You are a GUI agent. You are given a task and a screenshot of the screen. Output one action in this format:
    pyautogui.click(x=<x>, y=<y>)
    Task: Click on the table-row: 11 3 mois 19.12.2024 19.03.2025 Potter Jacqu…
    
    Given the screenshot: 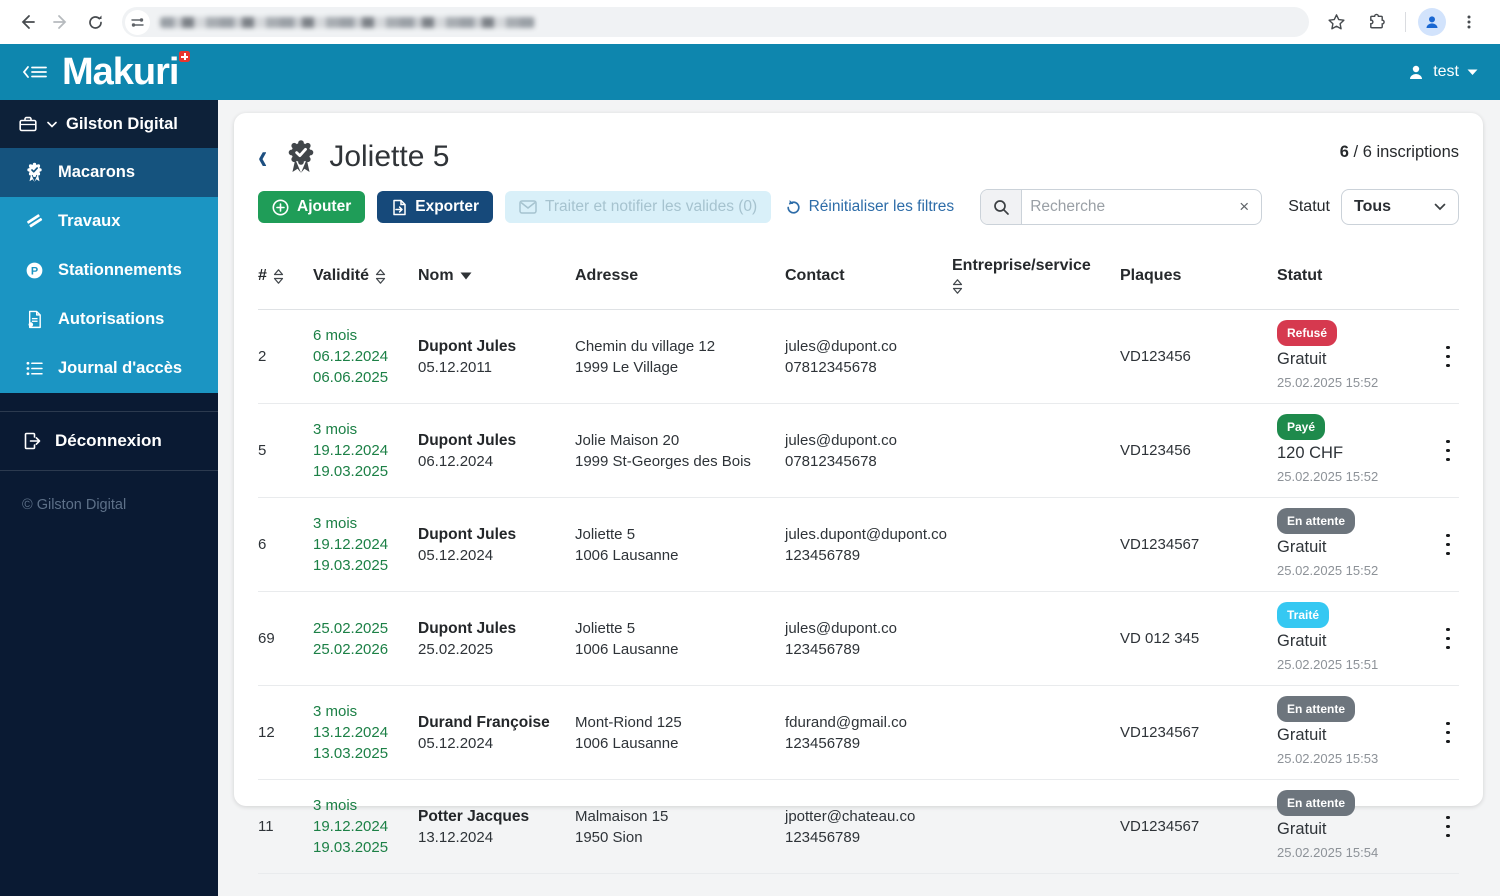 What is the action you would take?
    pyautogui.click(x=858, y=827)
    